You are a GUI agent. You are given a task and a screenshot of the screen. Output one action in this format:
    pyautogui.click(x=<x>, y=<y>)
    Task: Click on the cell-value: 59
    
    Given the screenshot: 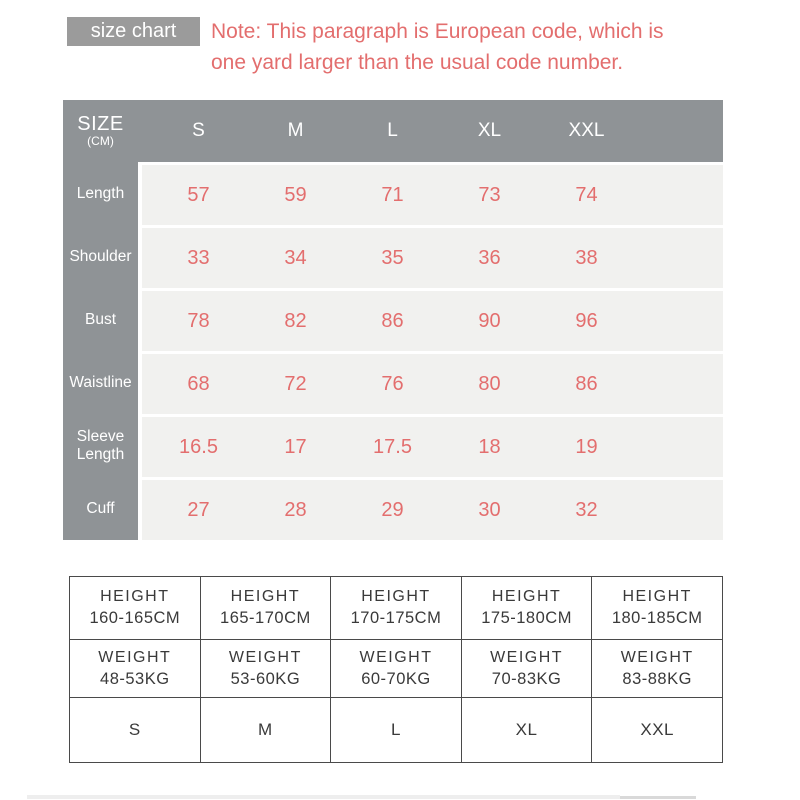 What is the action you would take?
    pyautogui.click(x=295, y=194)
    